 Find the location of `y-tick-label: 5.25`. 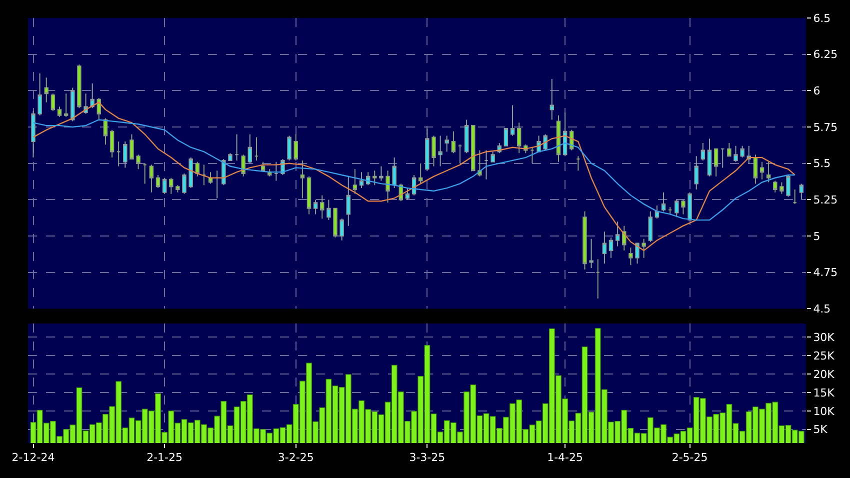

y-tick-label: 5.25 is located at coordinates (825, 200).